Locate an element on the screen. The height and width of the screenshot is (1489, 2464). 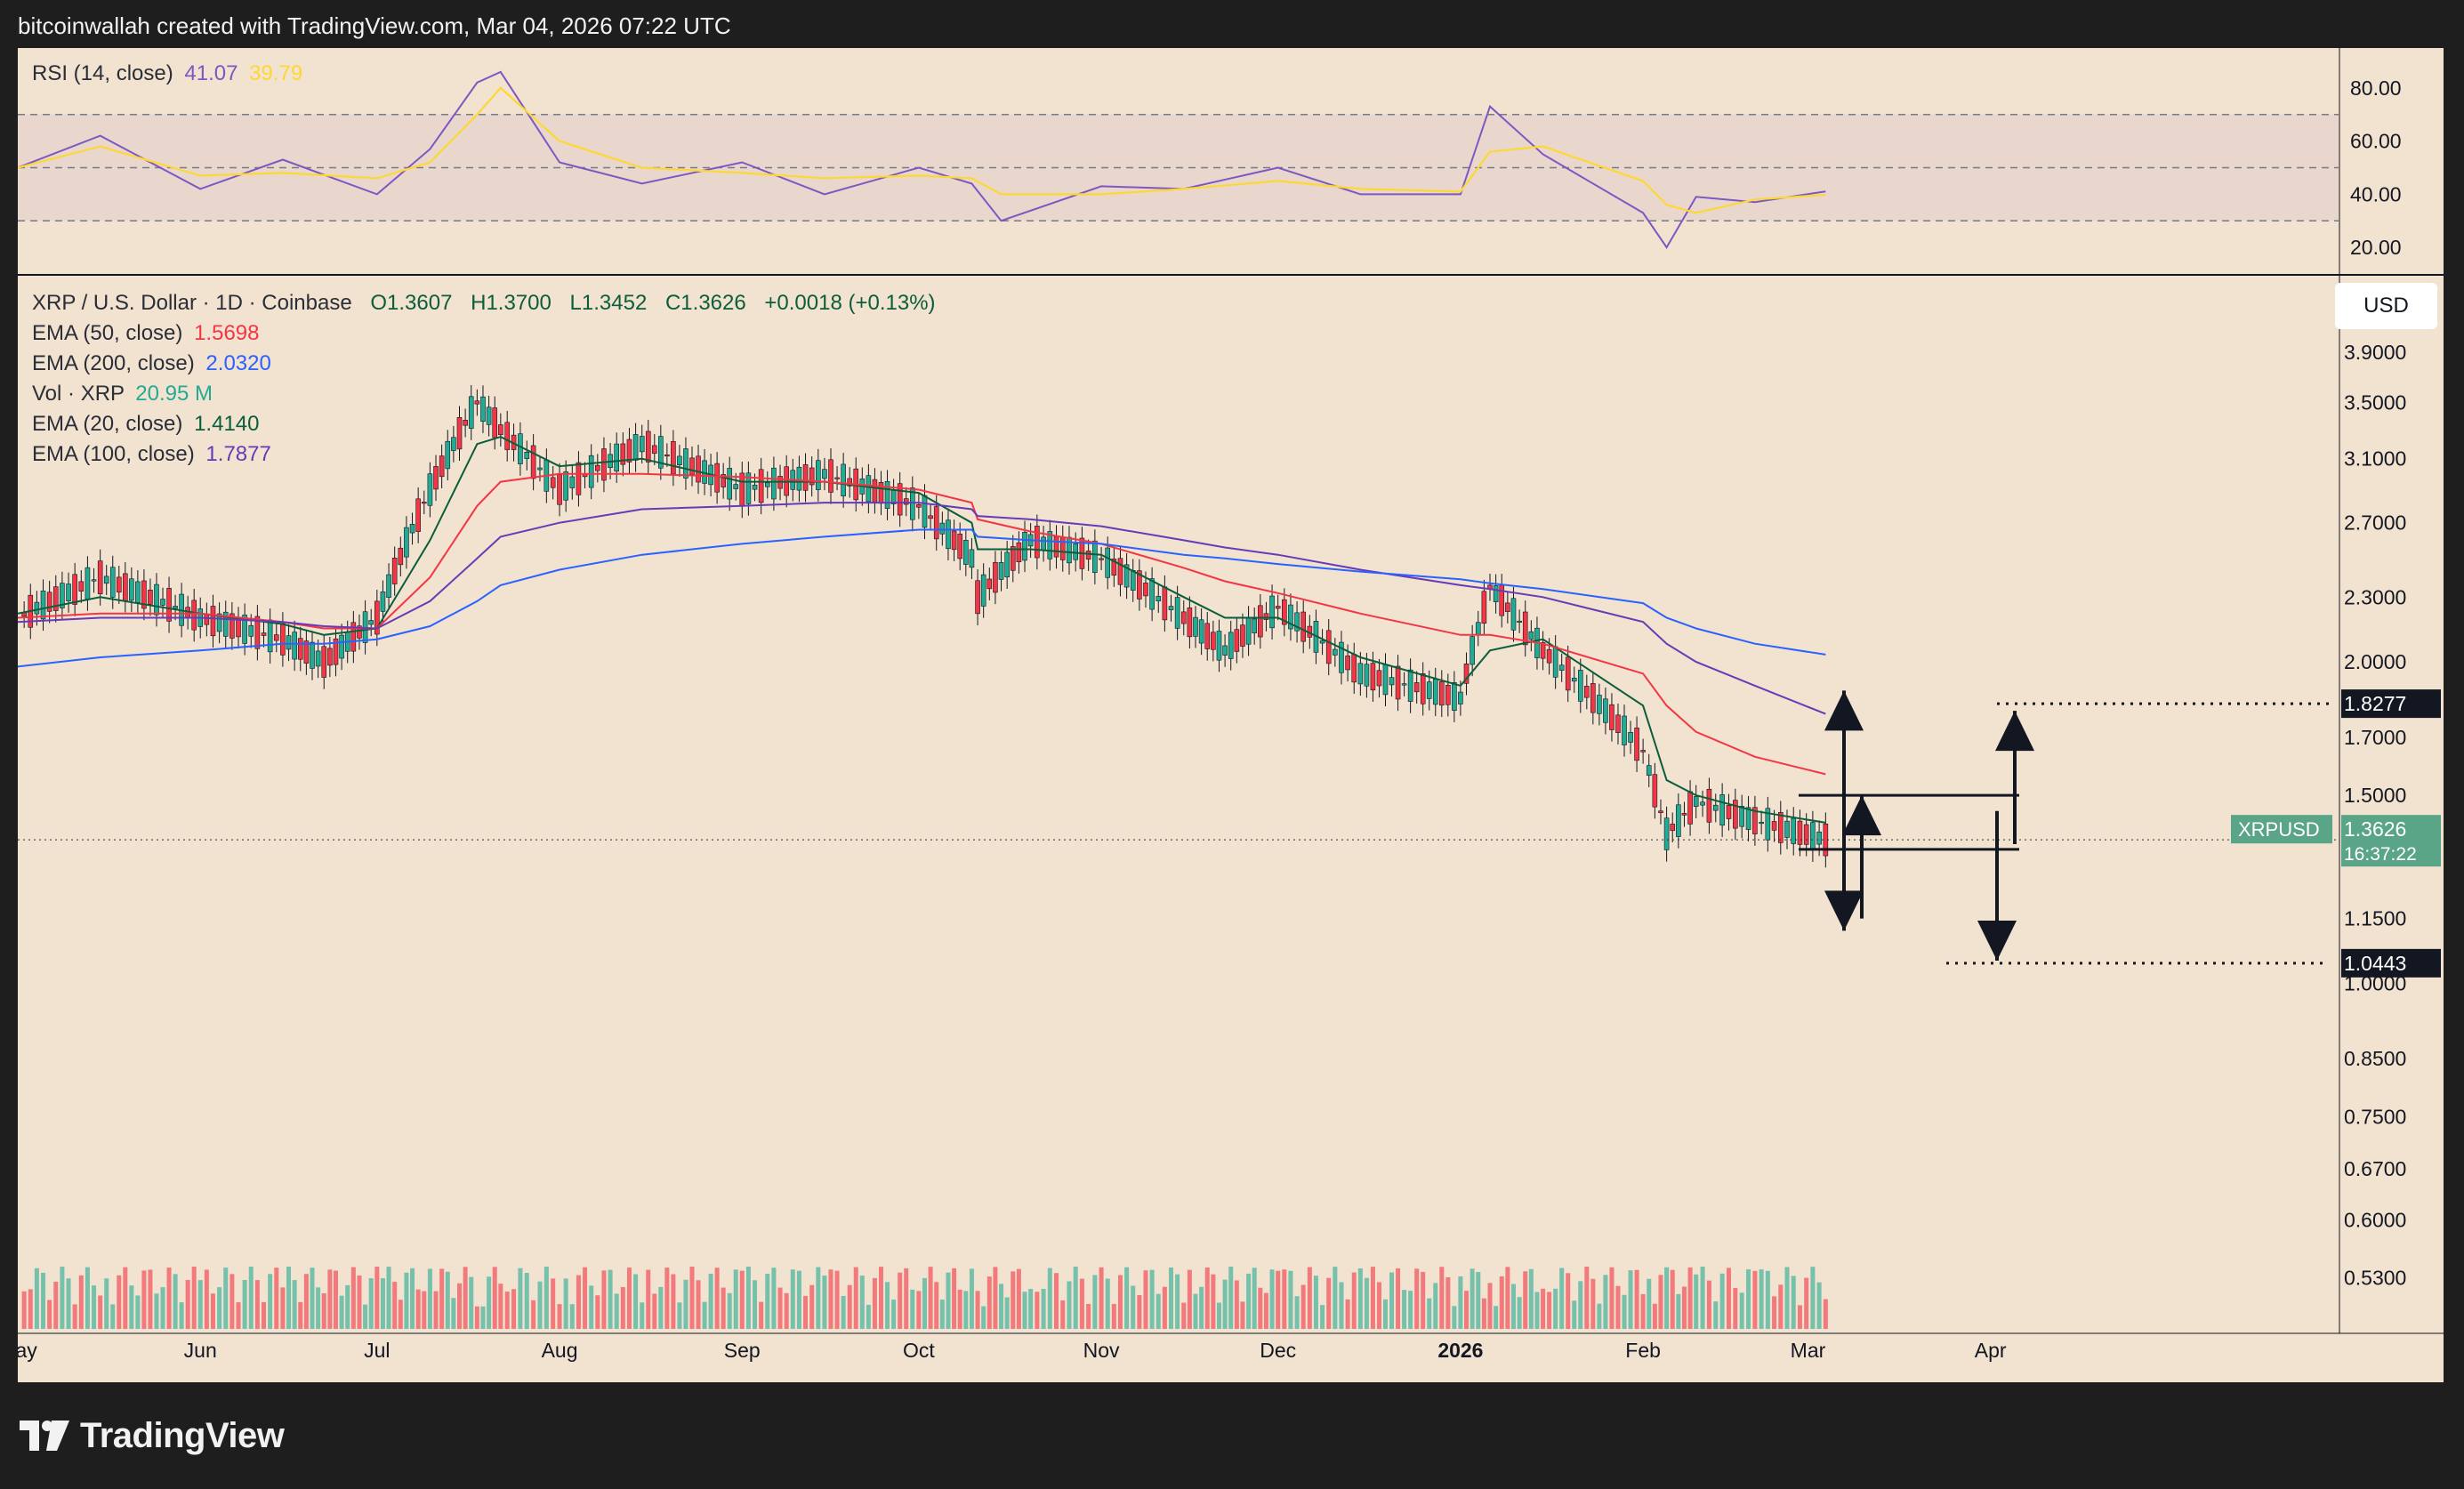
symbol-line: XRP / U.S. Dollar · 1D · Coinbase is located at coordinates (192, 303).